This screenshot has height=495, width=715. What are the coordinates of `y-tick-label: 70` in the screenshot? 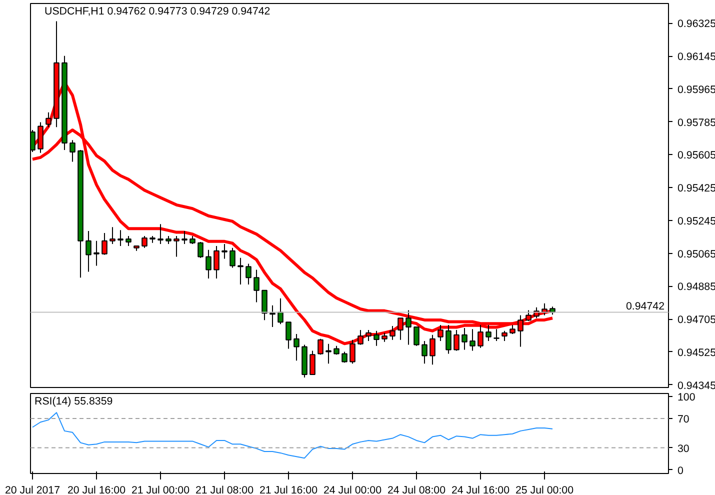 It's located at (684, 419).